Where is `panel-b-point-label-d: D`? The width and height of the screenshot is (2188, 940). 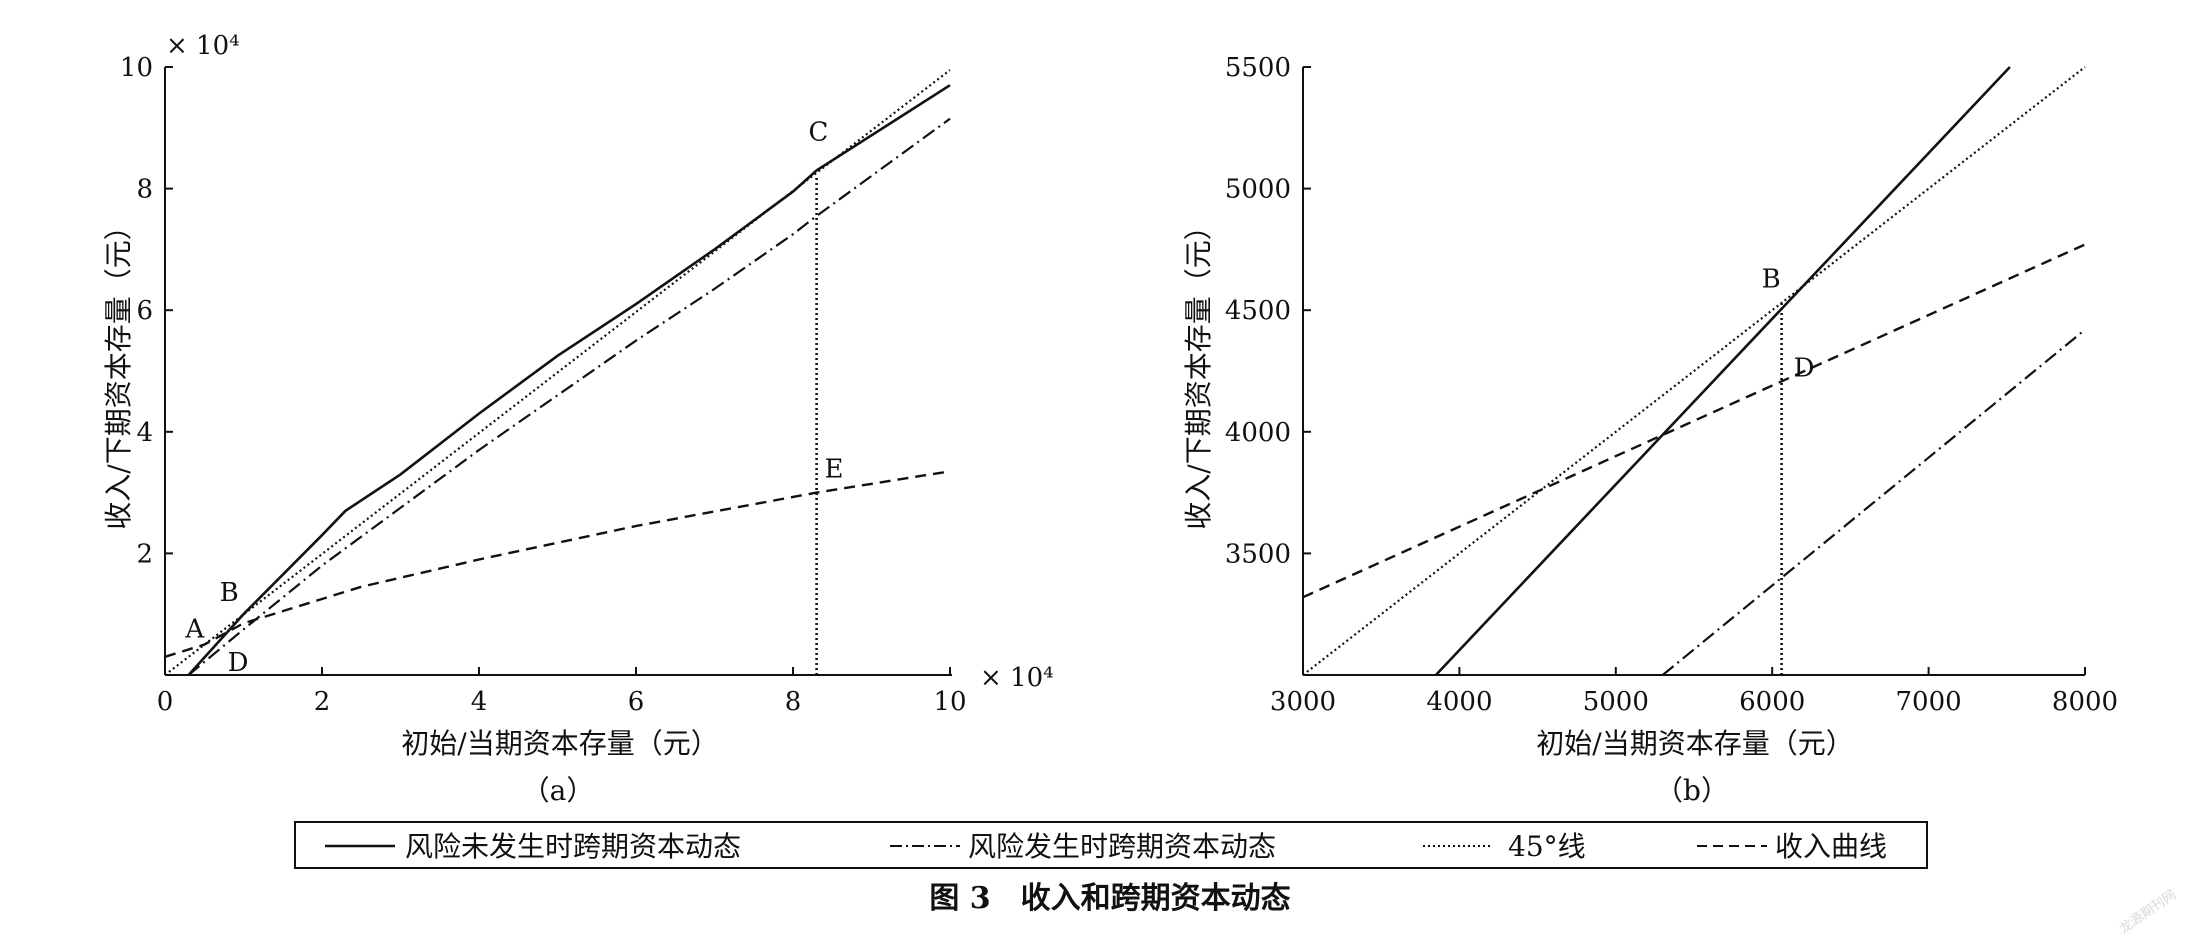 panel-b-point-label-d: D is located at coordinates (1804, 369).